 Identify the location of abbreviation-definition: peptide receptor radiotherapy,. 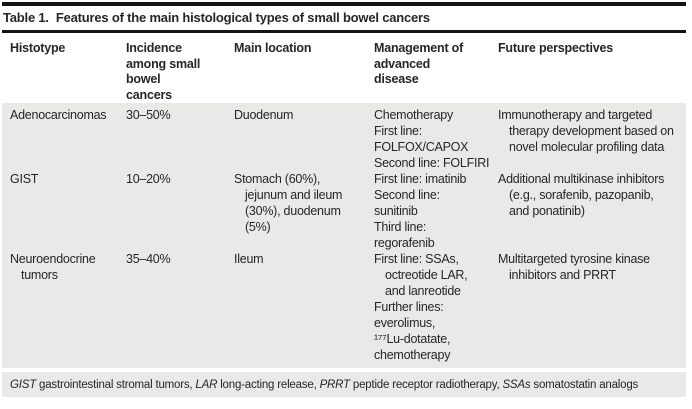
(426, 385).